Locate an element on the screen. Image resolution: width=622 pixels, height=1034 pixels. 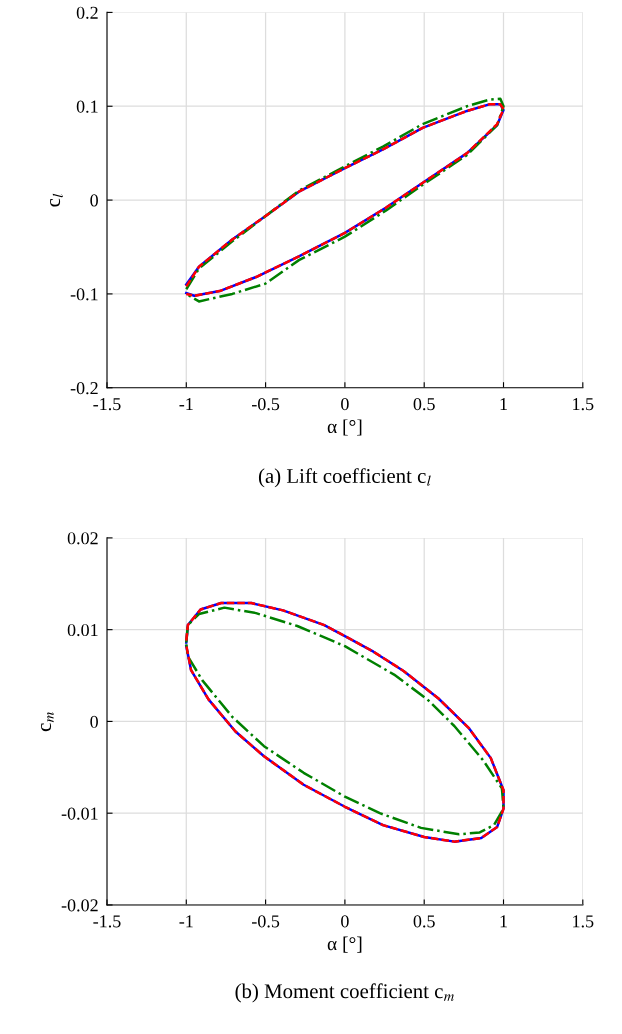
text: (a) Lift coefficient c$_{l}$ is located at coordinates (344, 478).